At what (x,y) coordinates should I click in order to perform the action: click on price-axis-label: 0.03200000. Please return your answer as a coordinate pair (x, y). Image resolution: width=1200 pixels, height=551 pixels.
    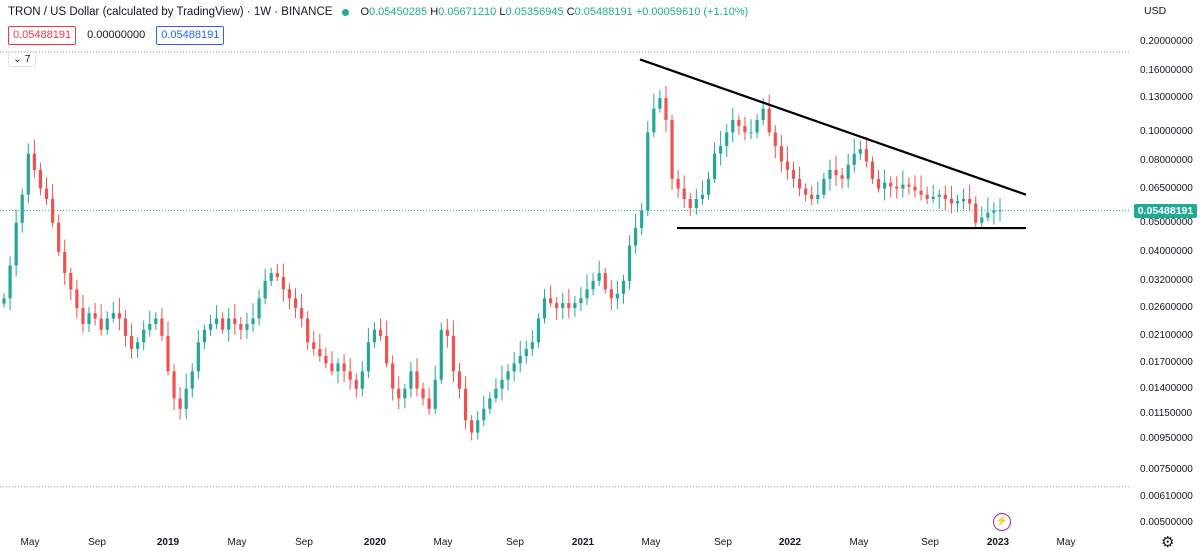
    Looking at the image, I should click on (1166, 280).